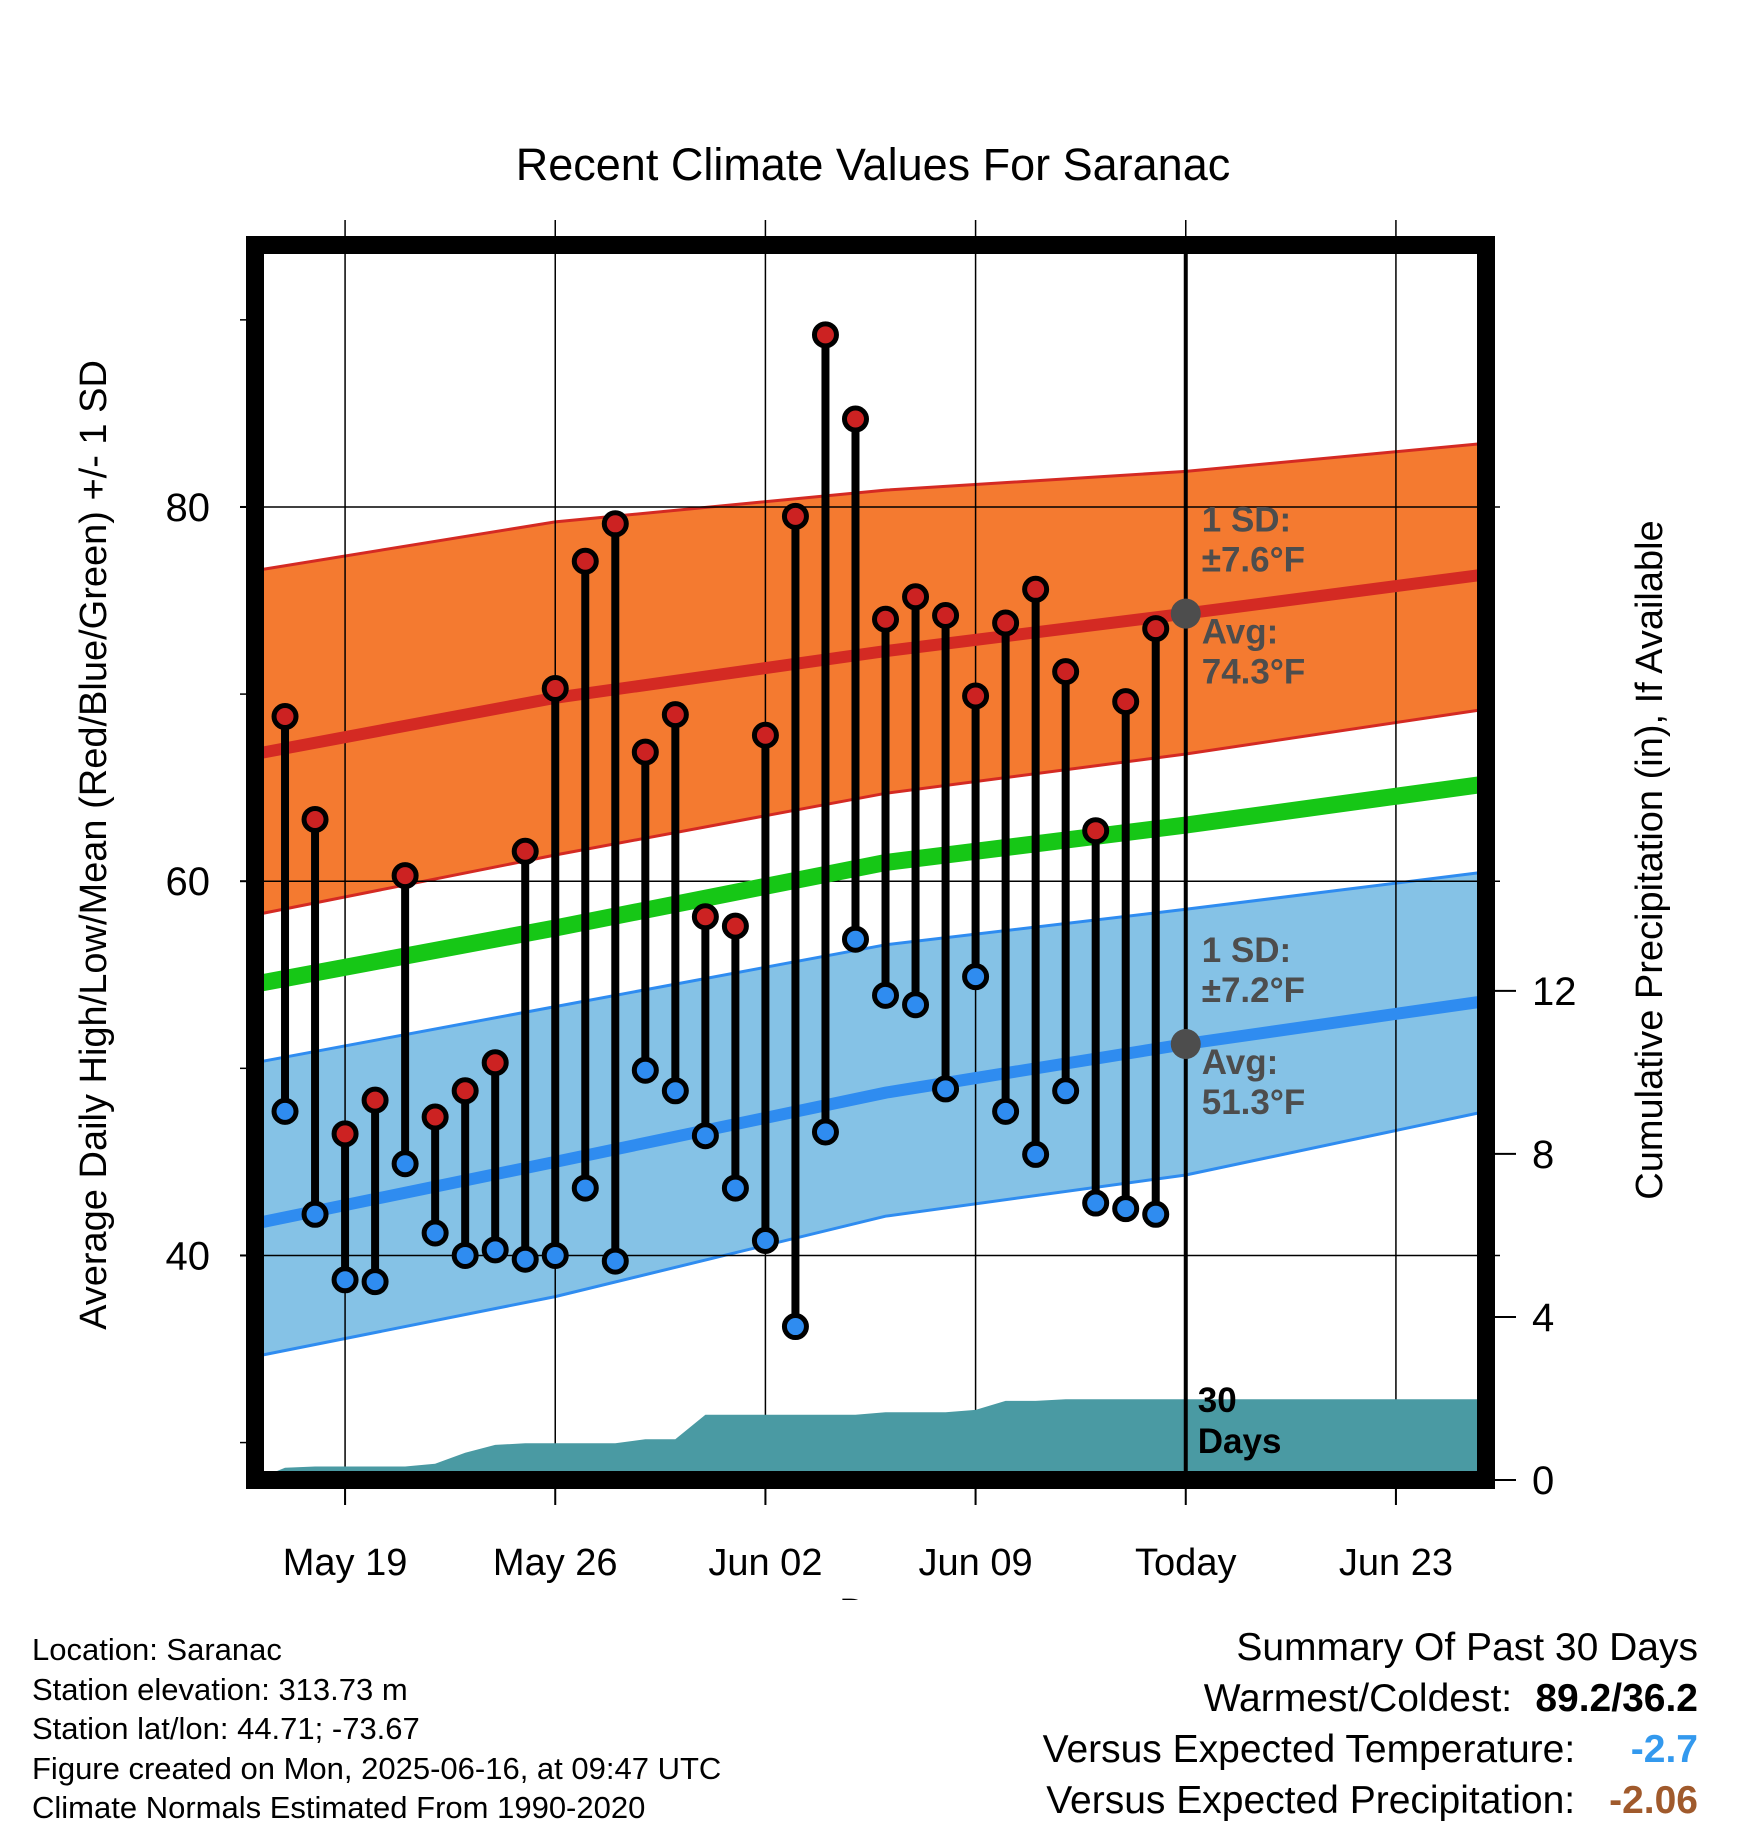 This screenshot has height=1828, width=1748. What do you see at coordinates (157, 1649) in the screenshot?
I see `location-text: Location: Saranac` at bounding box center [157, 1649].